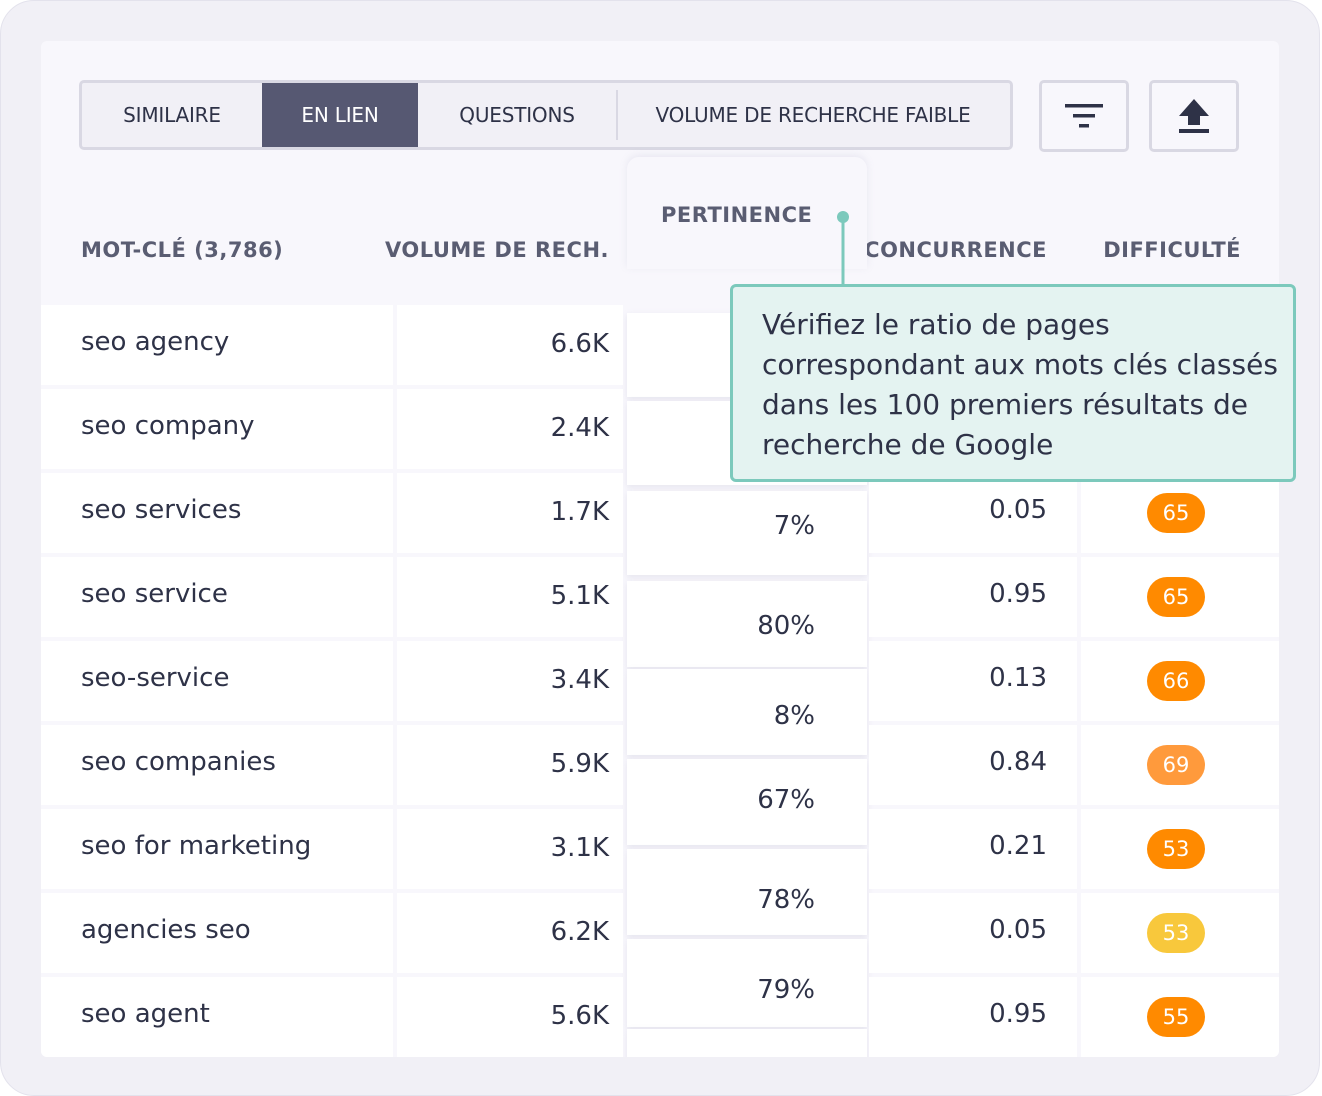 The image size is (1322, 1096). Describe the element at coordinates (747, 1043) in the screenshot. I see `relevance-cell: 56%` at that location.